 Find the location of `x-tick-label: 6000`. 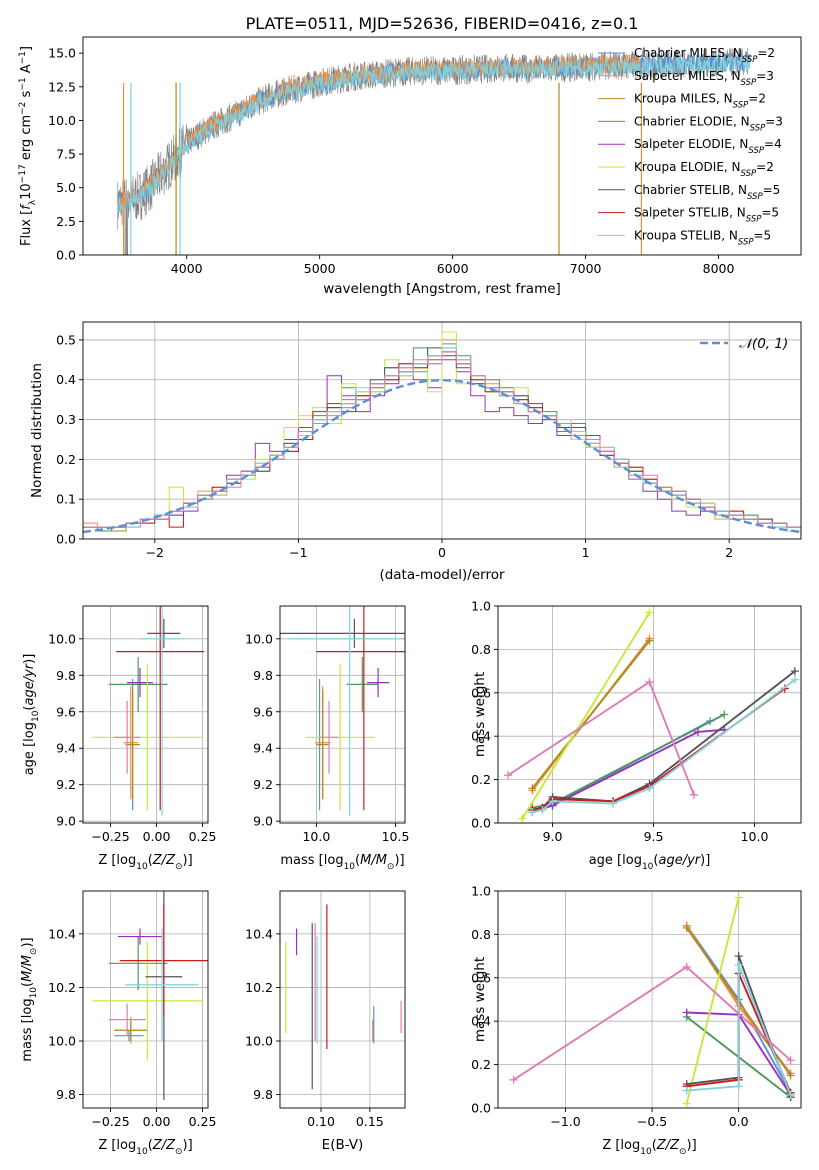

x-tick-label: 6000 is located at coordinates (453, 268).